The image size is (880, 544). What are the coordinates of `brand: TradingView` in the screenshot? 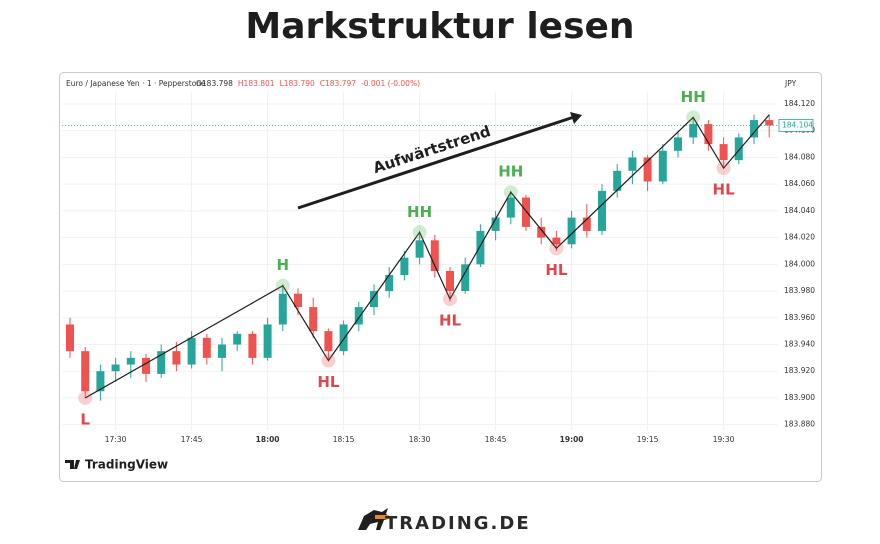 It's located at (126, 465).